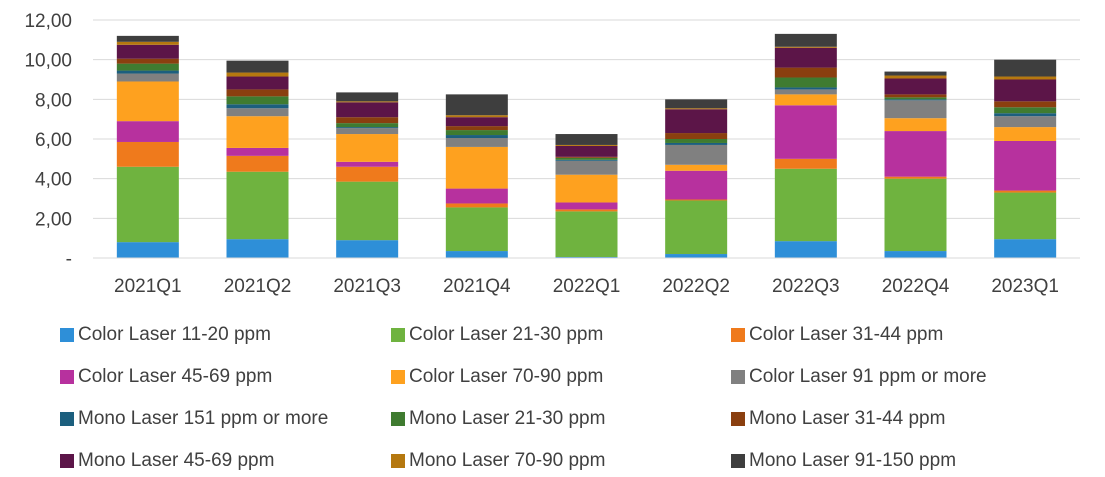  I want to click on y-axis-tick-labels: - 2,00 4,00 6,00 8,00 10,00 12,00, so click(48, 140).